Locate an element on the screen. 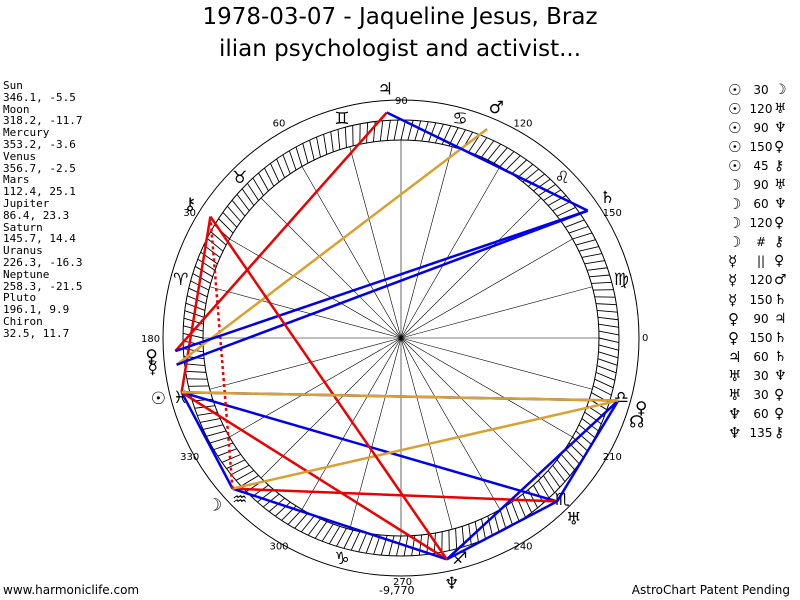 Image resolution: width=800 pixels, height=600 pixels. aspect-row: ♅ 30 ♀ is located at coordinates (764, 395).